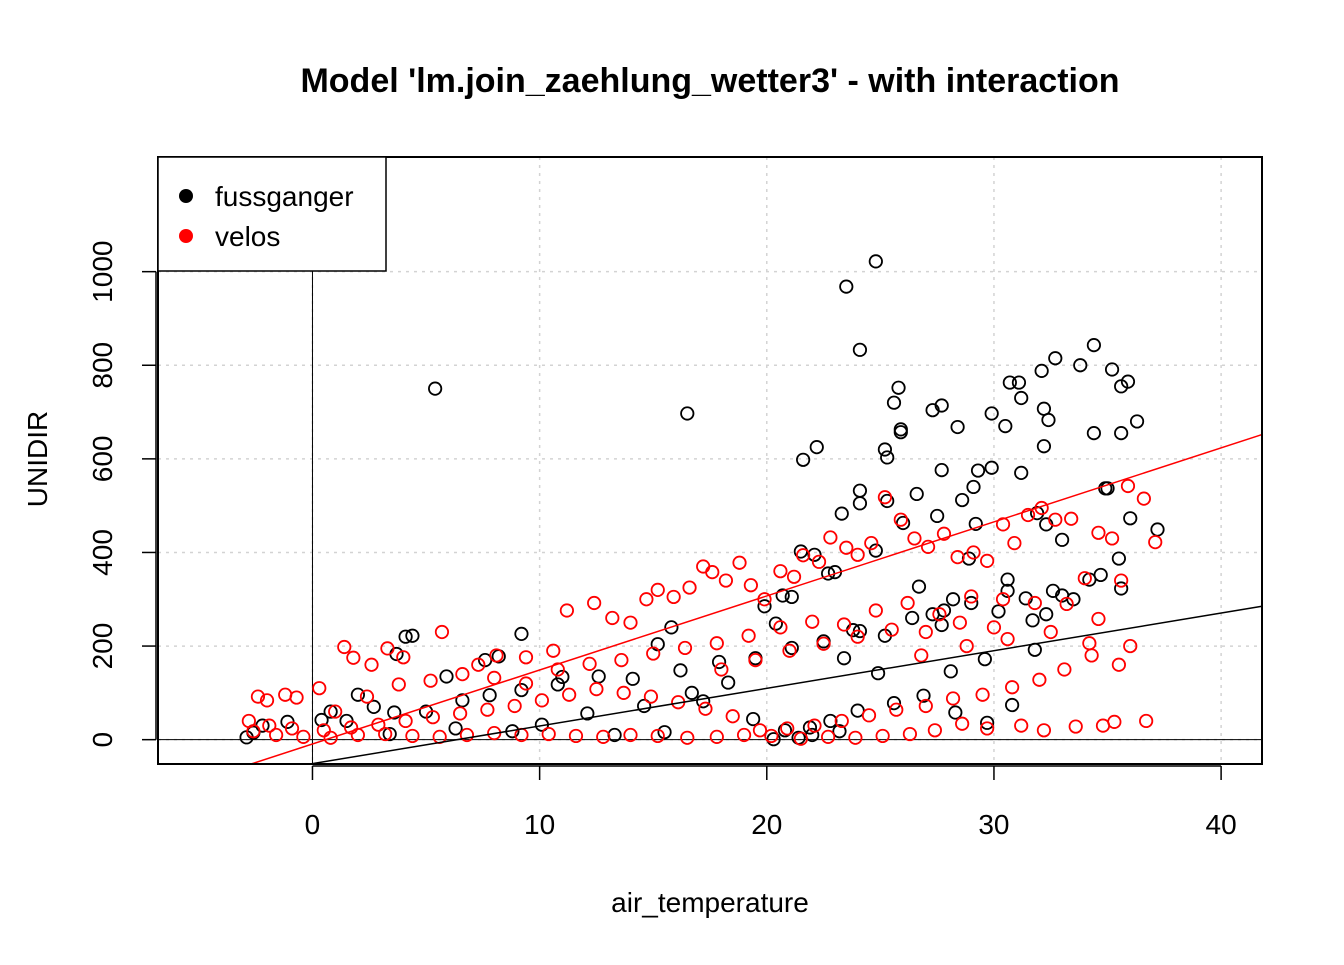 The height and width of the screenshot is (965, 1344). What do you see at coordinates (247, 236) in the screenshot?
I see `legend-label-velos: velos` at bounding box center [247, 236].